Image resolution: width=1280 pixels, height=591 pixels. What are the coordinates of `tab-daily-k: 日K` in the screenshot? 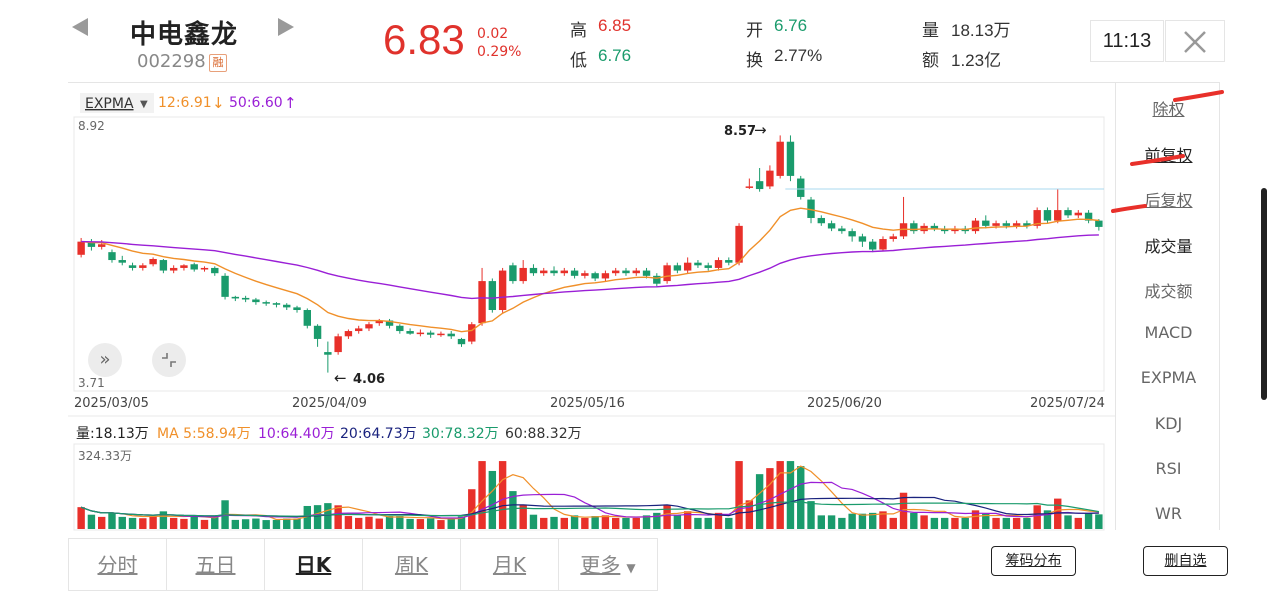 It's located at (314, 565).